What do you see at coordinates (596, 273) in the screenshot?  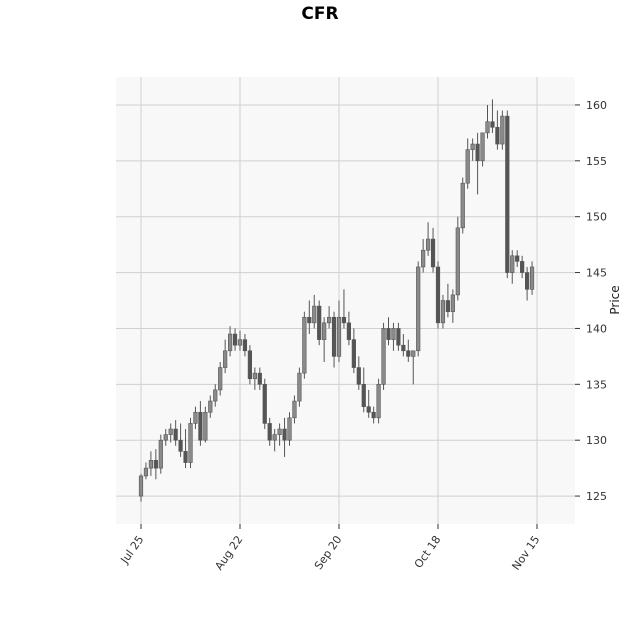 I see `y-tick-label: 145` at bounding box center [596, 273].